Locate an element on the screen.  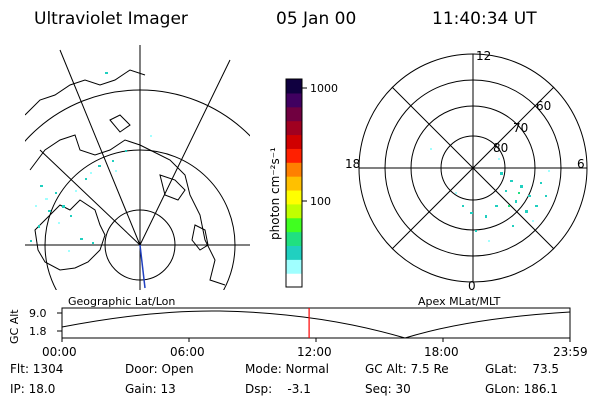
timeline-xticks is located at coordinates (316, 340).